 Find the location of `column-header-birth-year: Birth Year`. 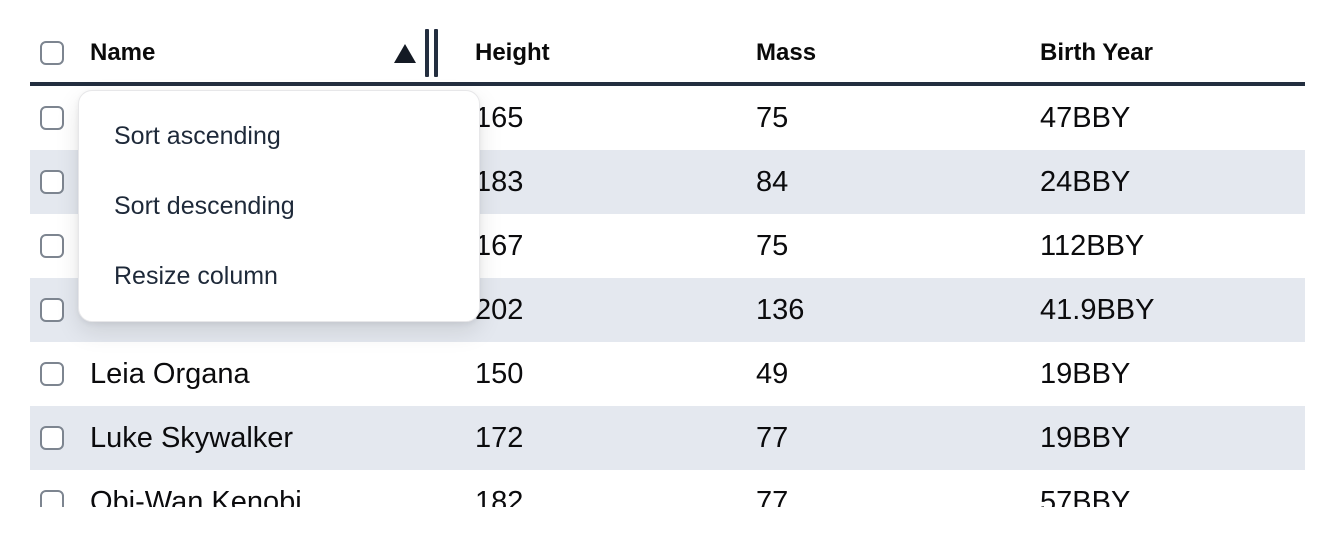

column-header-birth-year: Birth Year is located at coordinates (1096, 52).